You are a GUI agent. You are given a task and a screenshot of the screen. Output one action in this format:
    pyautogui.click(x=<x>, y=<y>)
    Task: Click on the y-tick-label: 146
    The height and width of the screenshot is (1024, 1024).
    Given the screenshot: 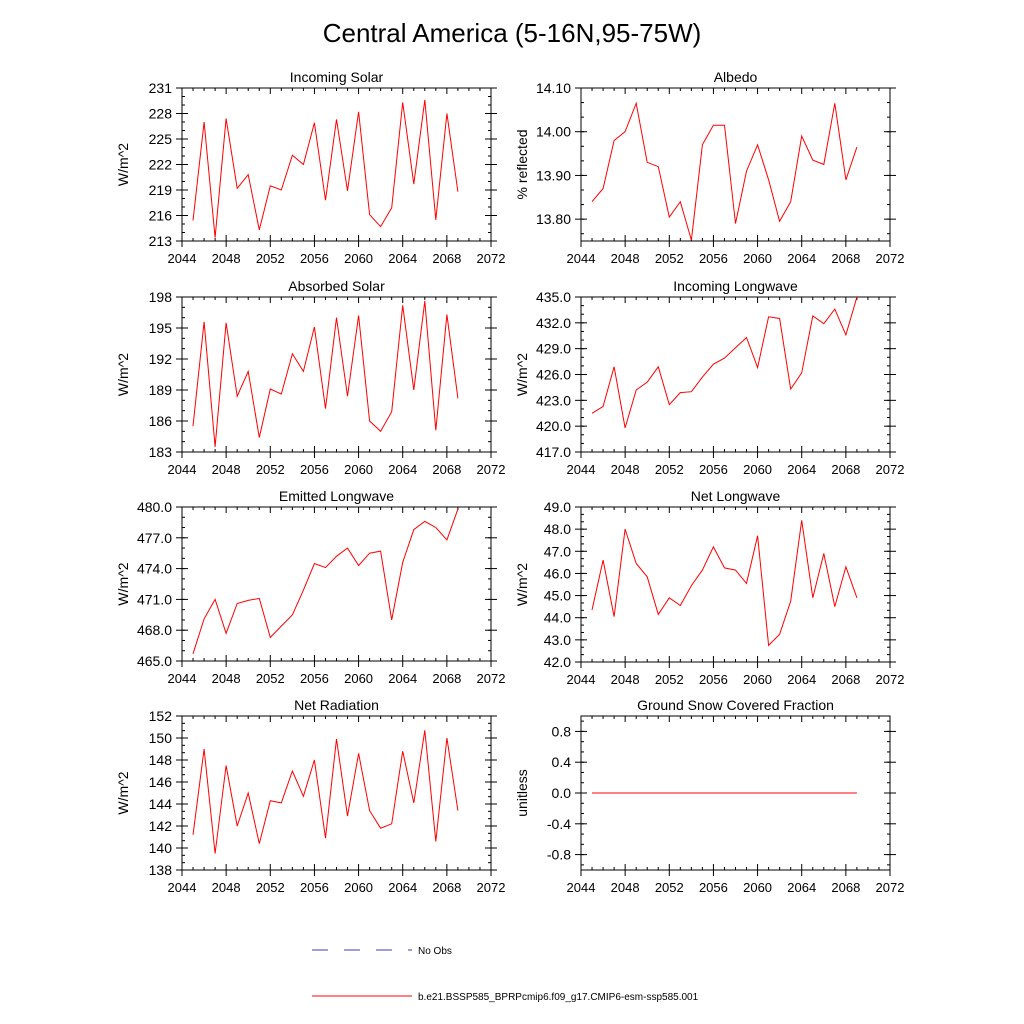 What is the action you would take?
    pyautogui.click(x=161, y=782)
    